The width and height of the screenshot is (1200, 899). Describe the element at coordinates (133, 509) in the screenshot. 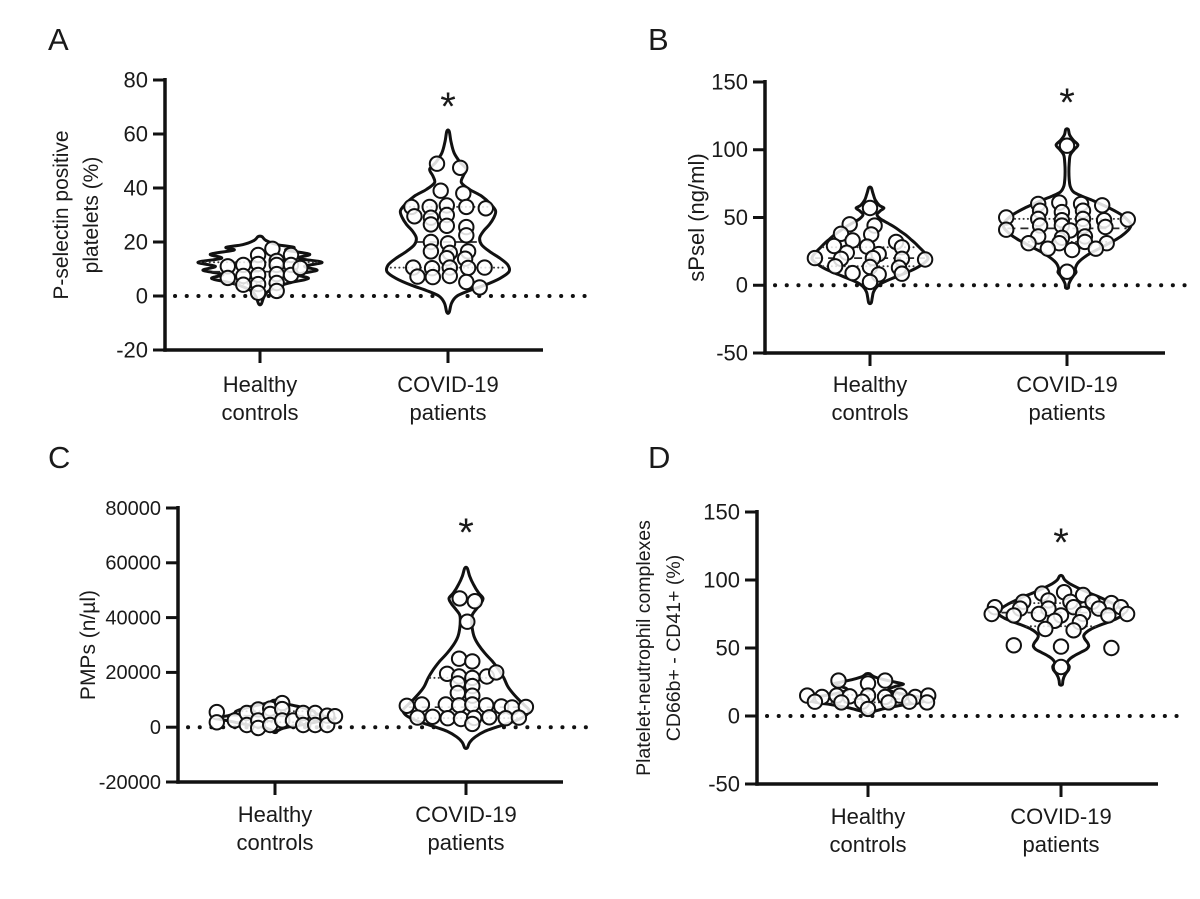

I see `y-tick-label: 80000` at that location.